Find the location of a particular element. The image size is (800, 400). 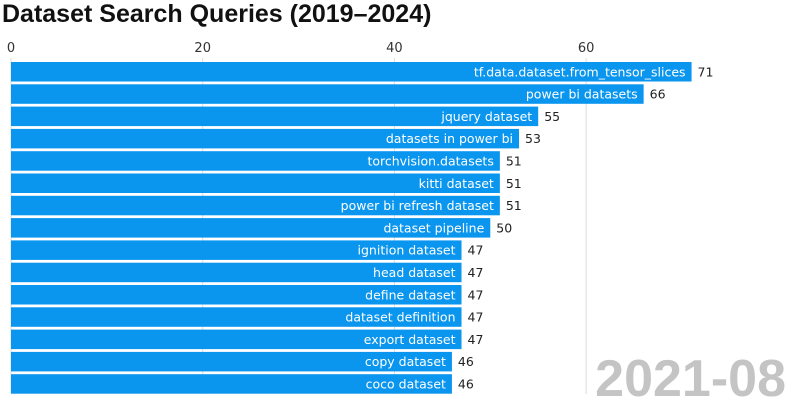

x-tick-label: 20 is located at coordinates (202, 48).